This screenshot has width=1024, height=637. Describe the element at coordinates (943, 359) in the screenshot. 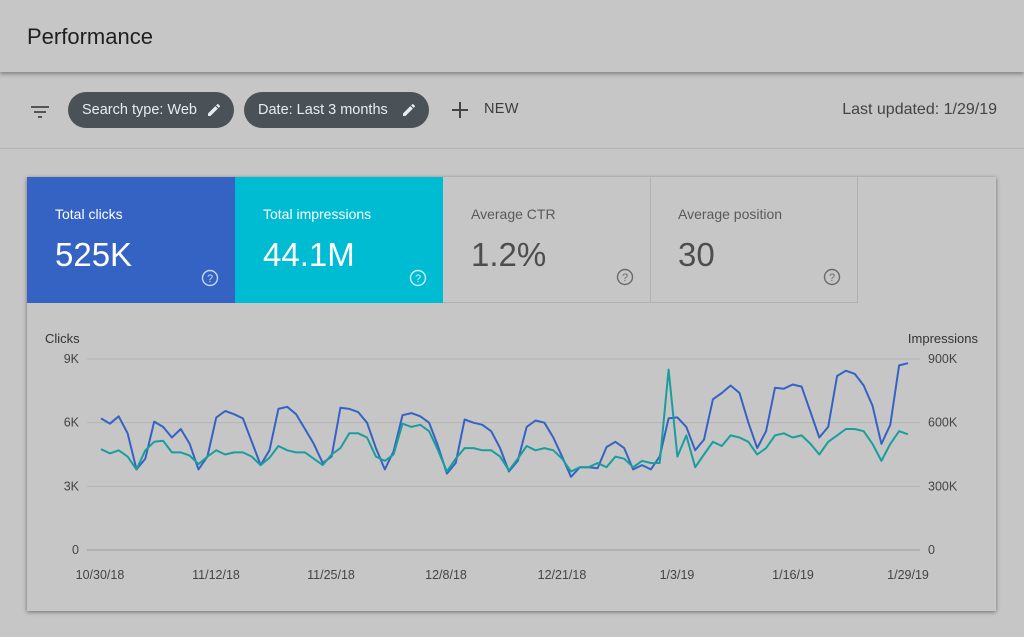

I see `y-tick-label-right: 900K` at that location.